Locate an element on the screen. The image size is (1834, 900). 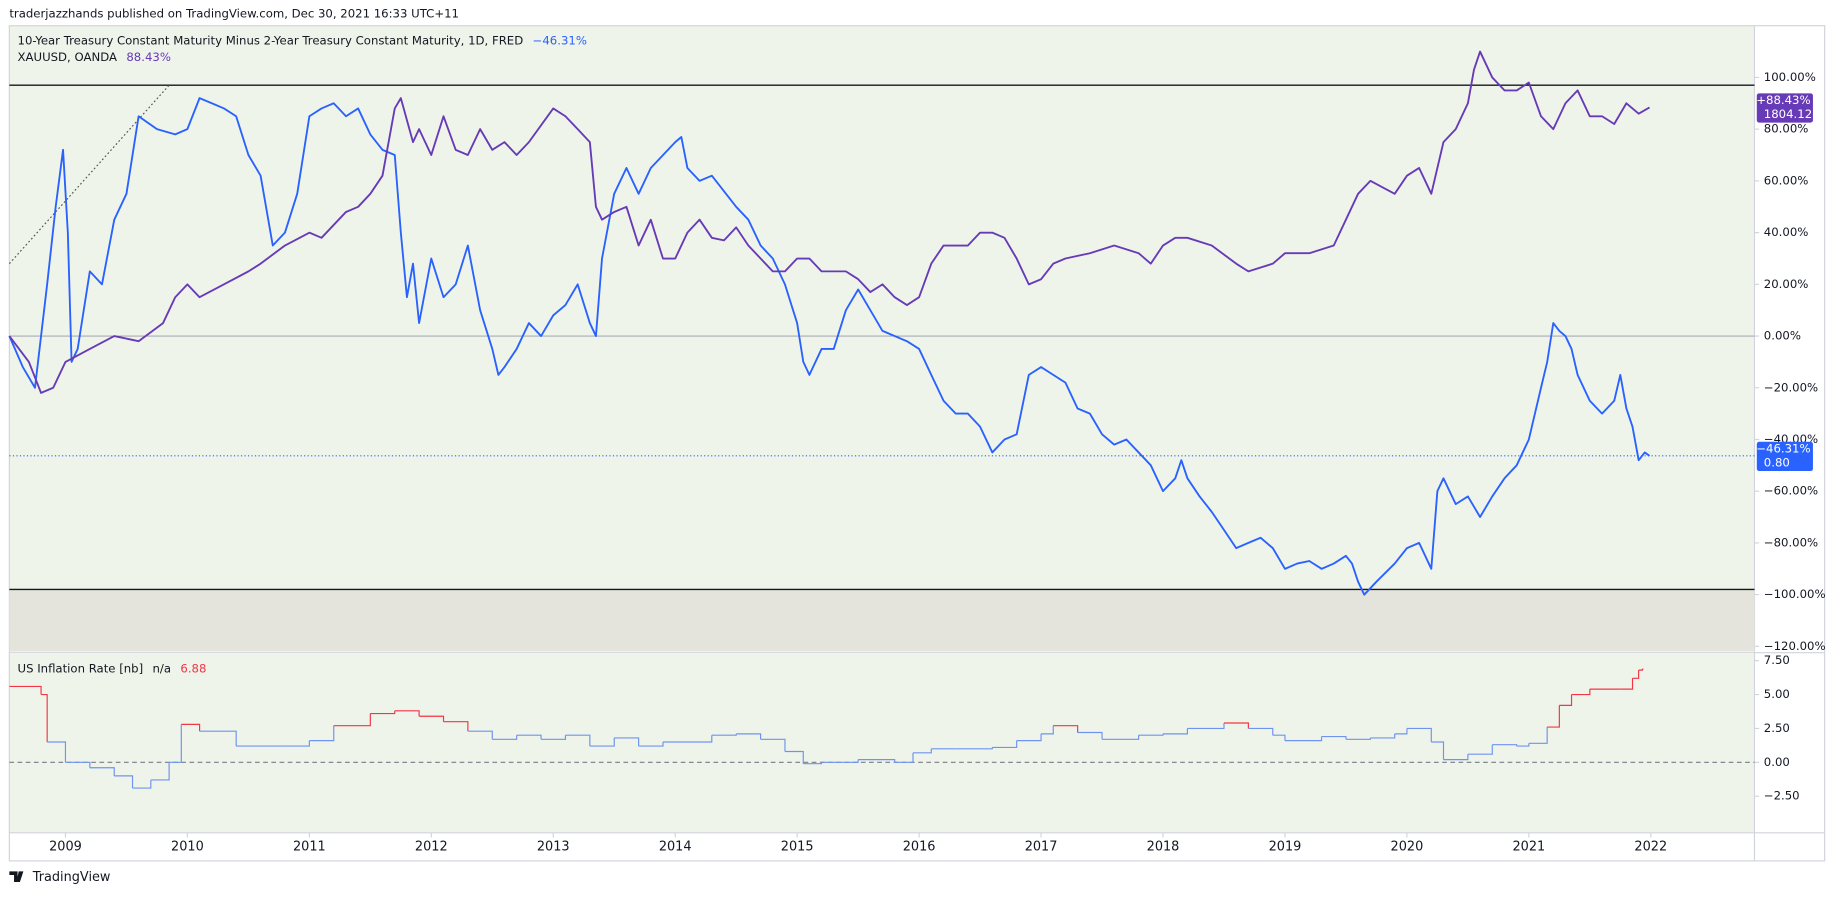
y-tick-label: 100.00% is located at coordinates (1790, 77).